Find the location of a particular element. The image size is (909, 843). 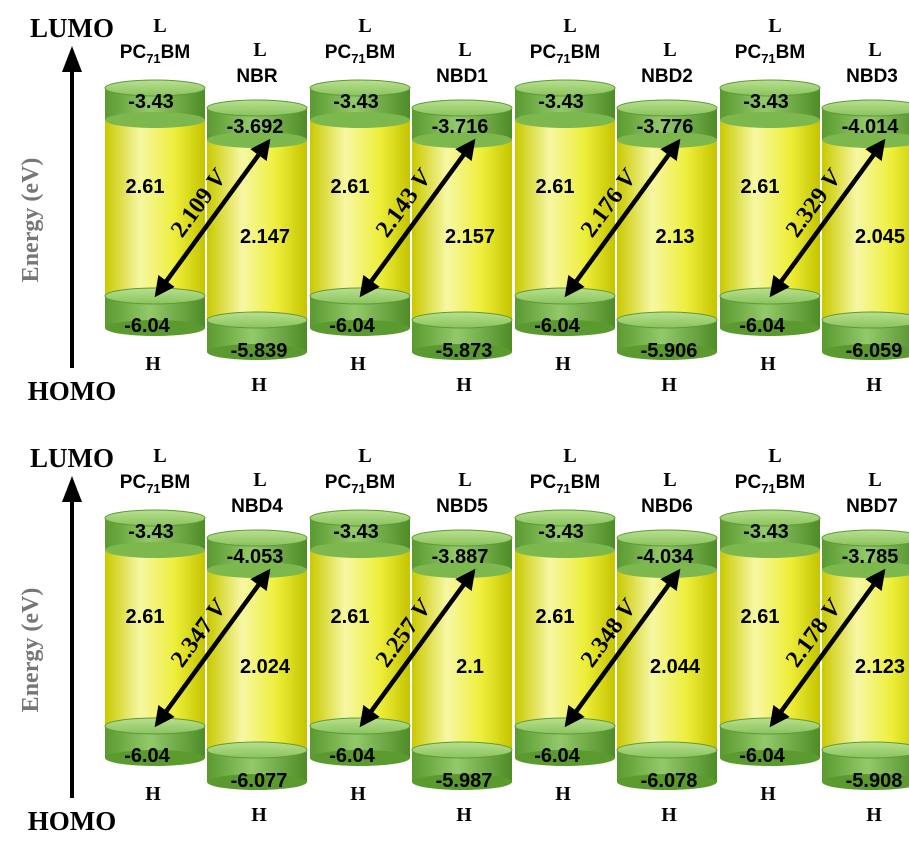

donor-gap-value: 2.024 is located at coordinates (265, 667).